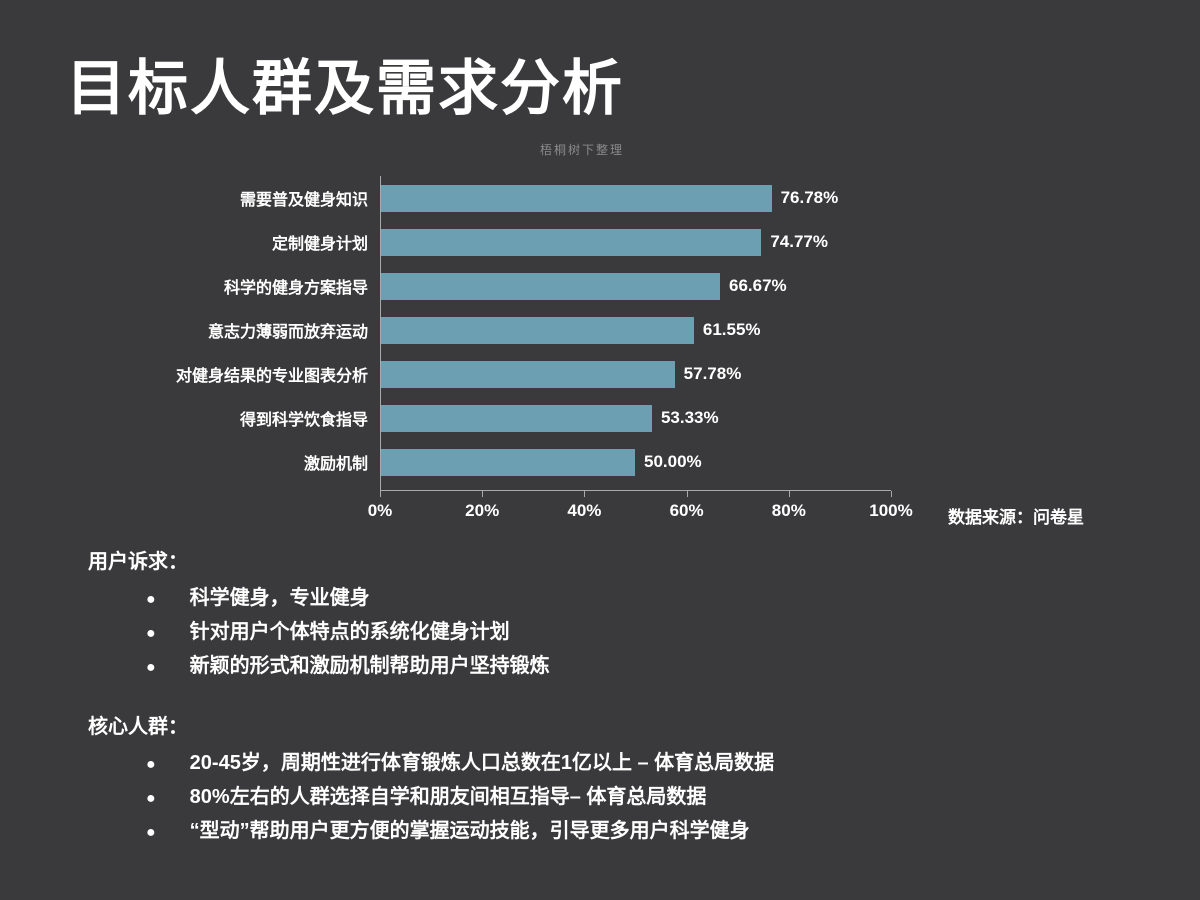  Describe the element at coordinates (295, 288) in the screenshot. I see `bar-category-label: 科学的健身方案指导` at that location.